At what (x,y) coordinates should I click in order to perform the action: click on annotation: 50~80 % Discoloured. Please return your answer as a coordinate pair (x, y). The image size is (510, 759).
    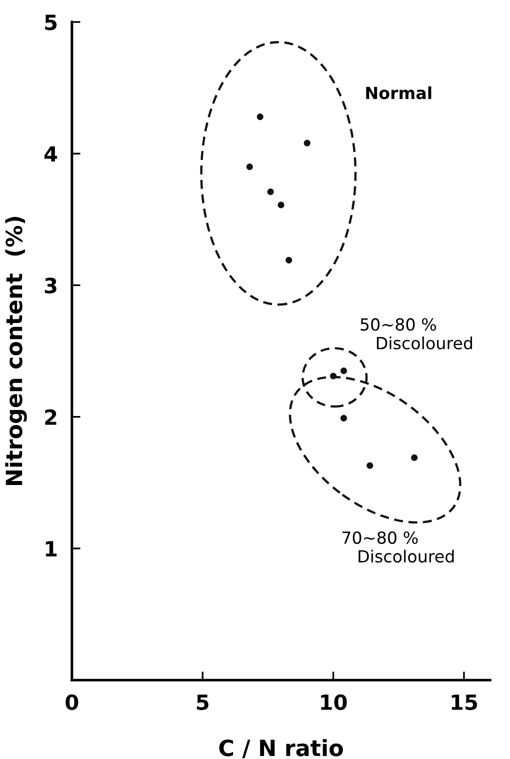
    Looking at the image, I should click on (416, 334).